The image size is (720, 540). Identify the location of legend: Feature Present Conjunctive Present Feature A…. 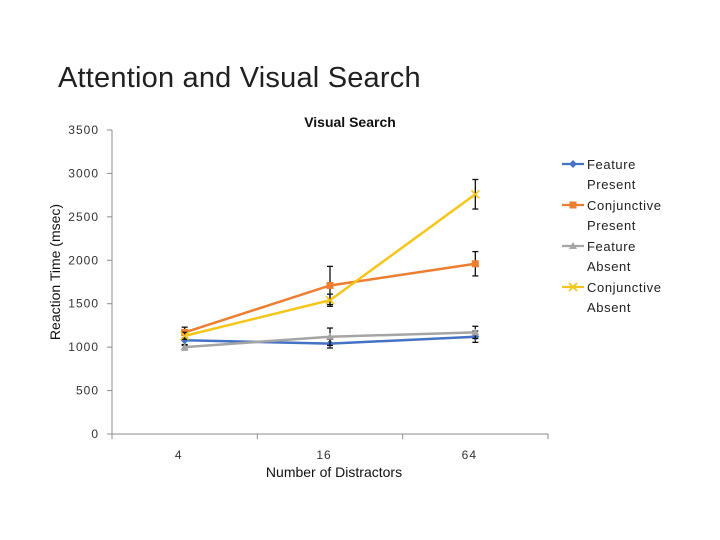
(612, 236).